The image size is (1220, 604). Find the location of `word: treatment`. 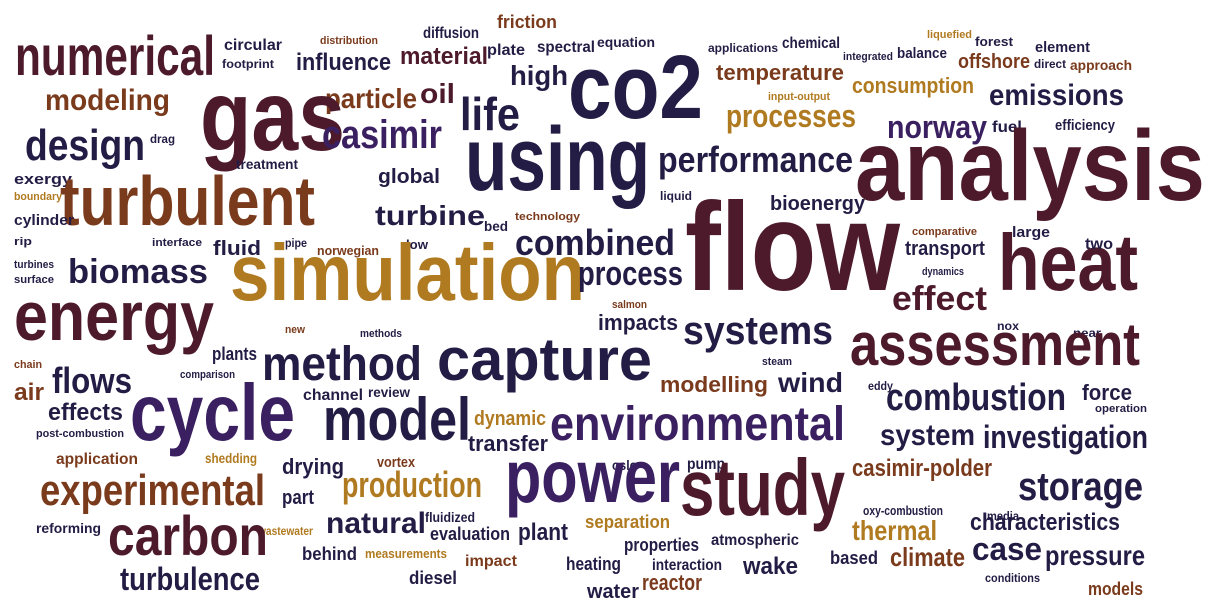

word: treatment is located at coordinates (267, 164).